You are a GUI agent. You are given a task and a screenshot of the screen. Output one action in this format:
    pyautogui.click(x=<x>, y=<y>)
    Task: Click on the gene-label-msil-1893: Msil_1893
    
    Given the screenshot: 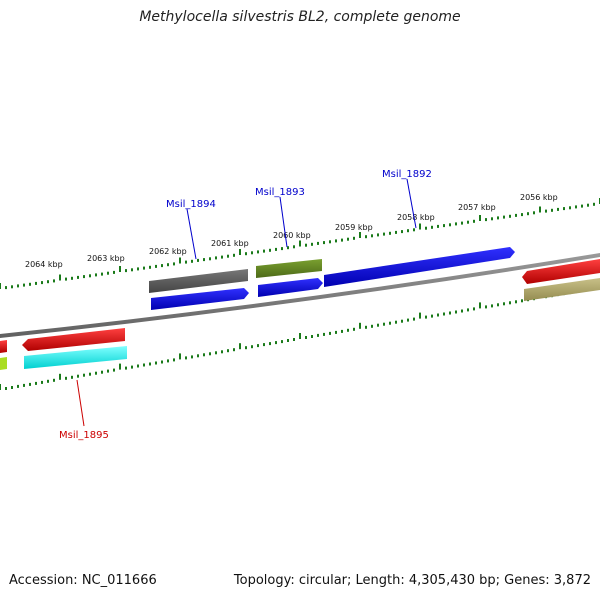 What is the action you would take?
    pyautogui.click(x=280, y=192)
    